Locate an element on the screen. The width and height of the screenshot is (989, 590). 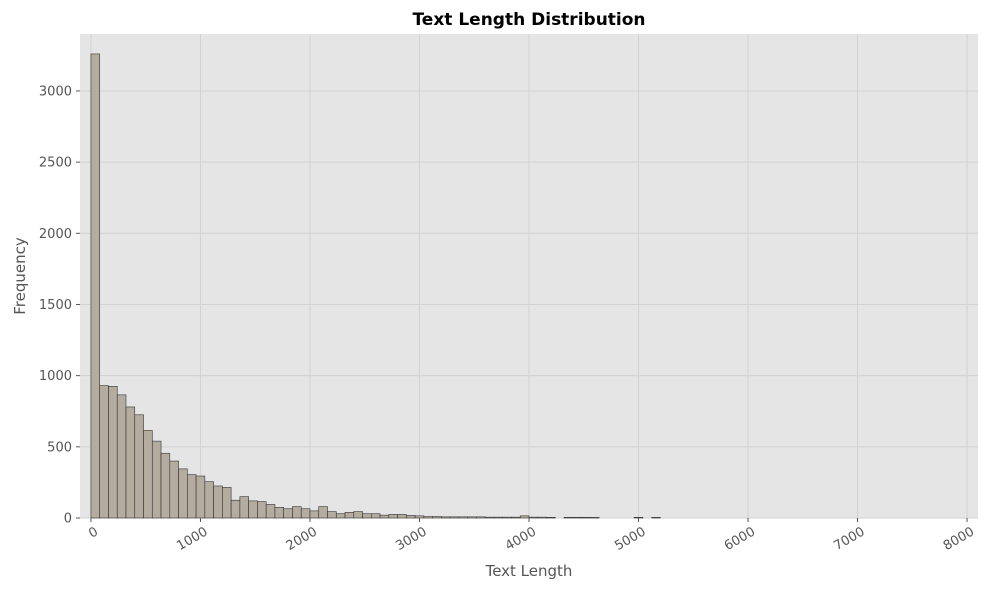
y-tick-label: 2000 is located at coordinates (55, 234).